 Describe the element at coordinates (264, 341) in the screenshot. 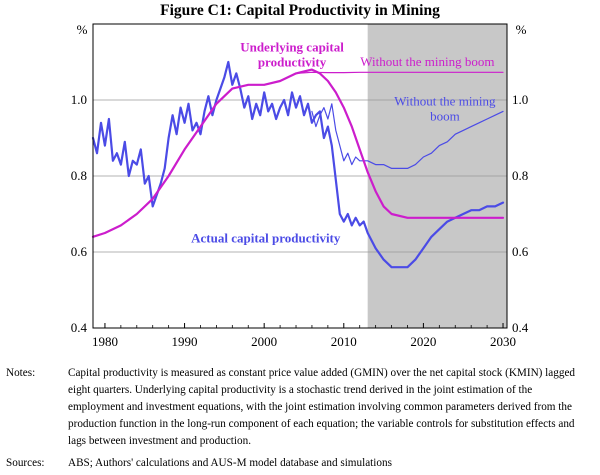

I see `x-tick-label-2000: 2000` at that location.